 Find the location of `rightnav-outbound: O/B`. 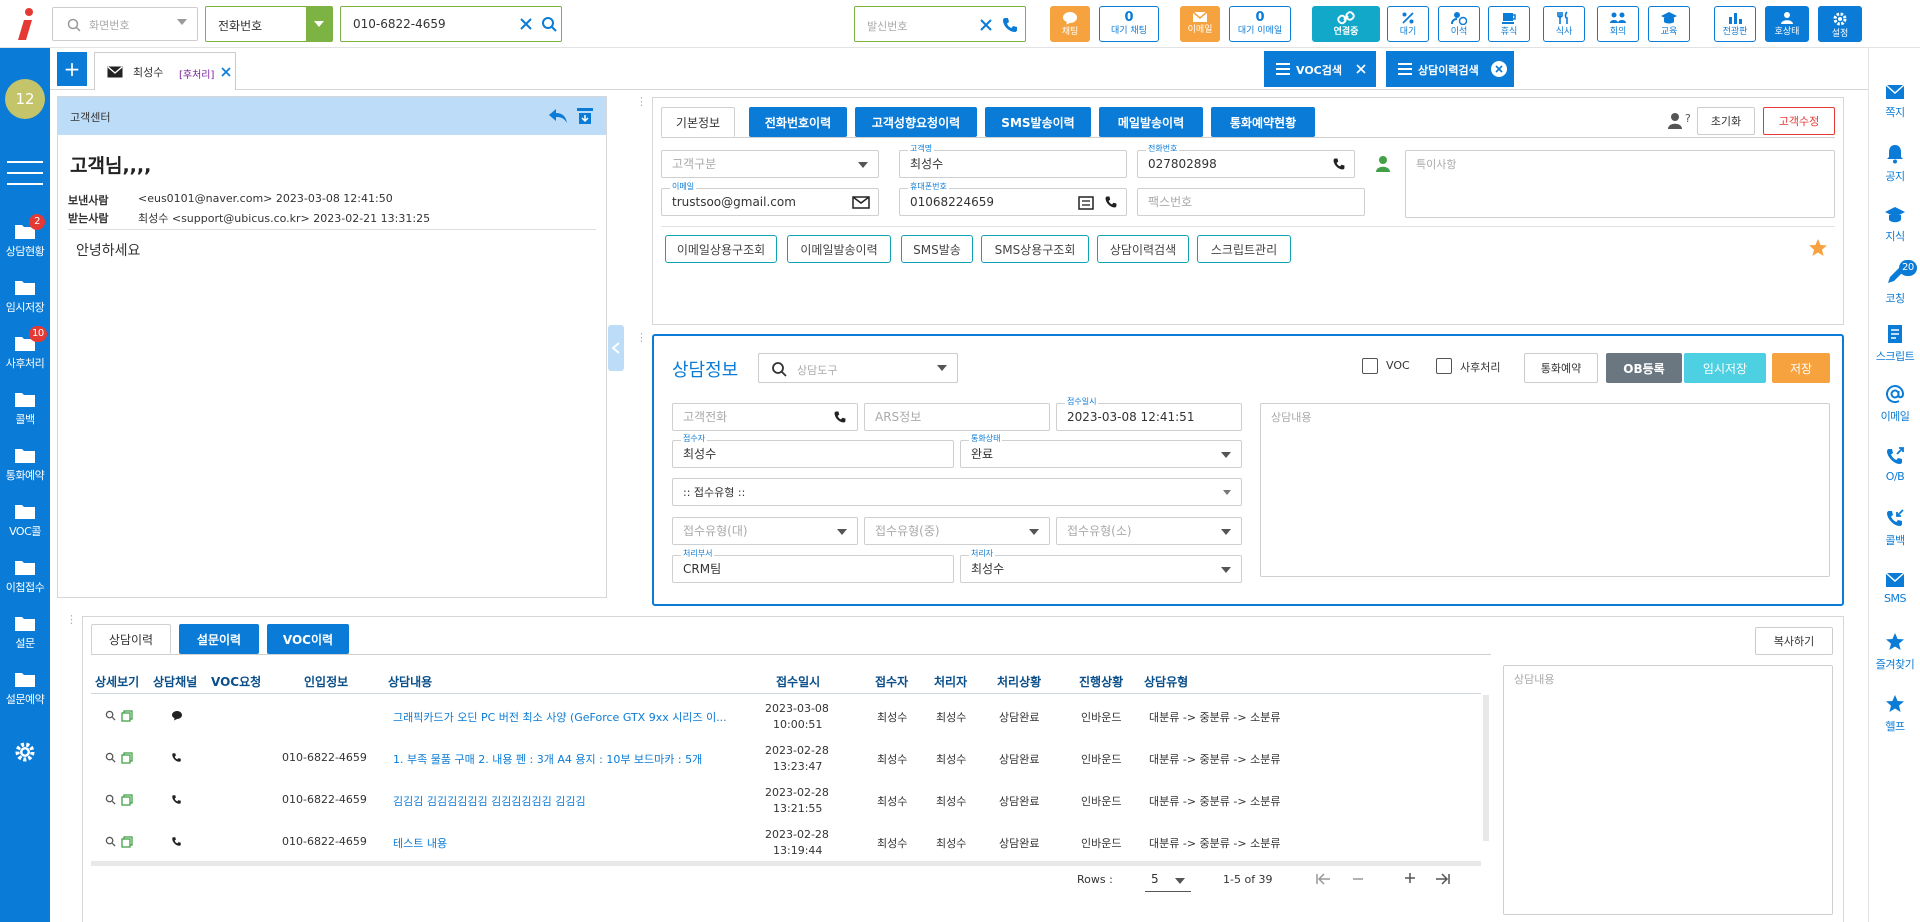

rightnav-outbound: O/B is located at coordinates (1894, 464).